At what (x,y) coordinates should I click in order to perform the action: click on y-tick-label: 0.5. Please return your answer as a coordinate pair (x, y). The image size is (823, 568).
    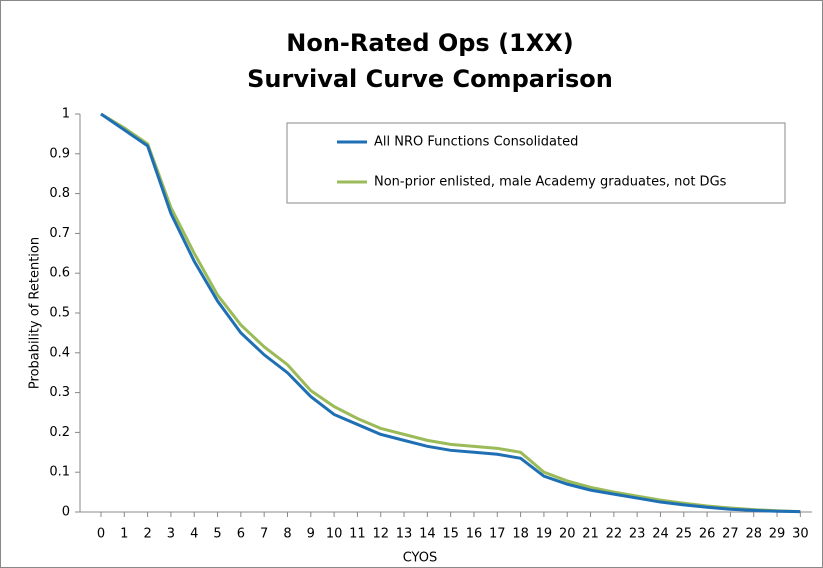
    Looking at the image, I should click on (59, 313).